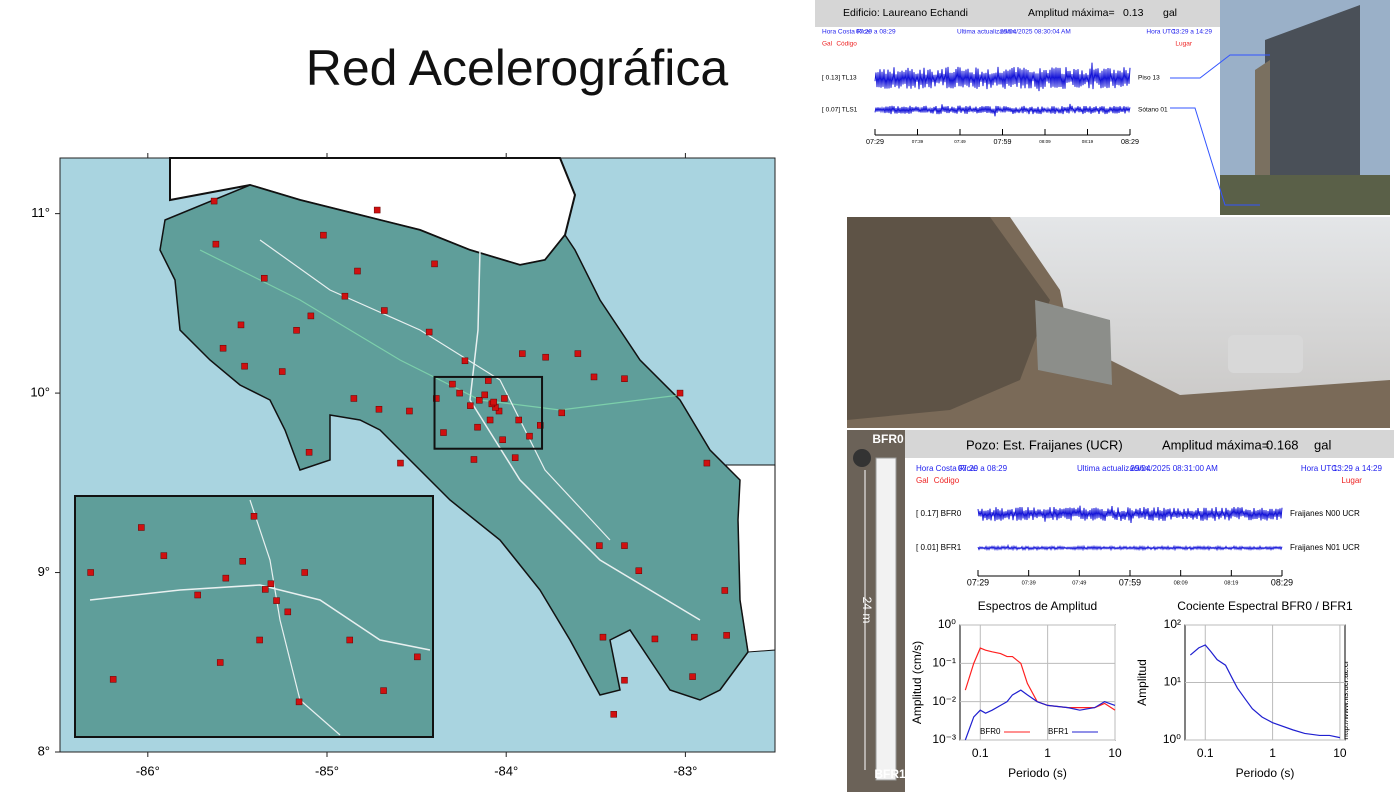 Image resolution: width=1394 pixels, height=792 pixels. Describe the element at coordinates (1325, 547) in the screenshot. I see `channel-place: Fraijanes N01 UCR` at that location.